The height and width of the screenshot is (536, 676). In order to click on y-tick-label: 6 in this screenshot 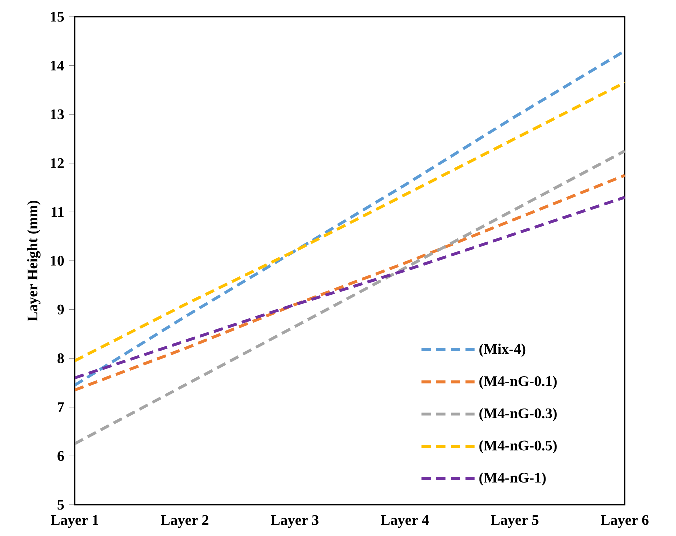, I will do `click(61, 456)`.